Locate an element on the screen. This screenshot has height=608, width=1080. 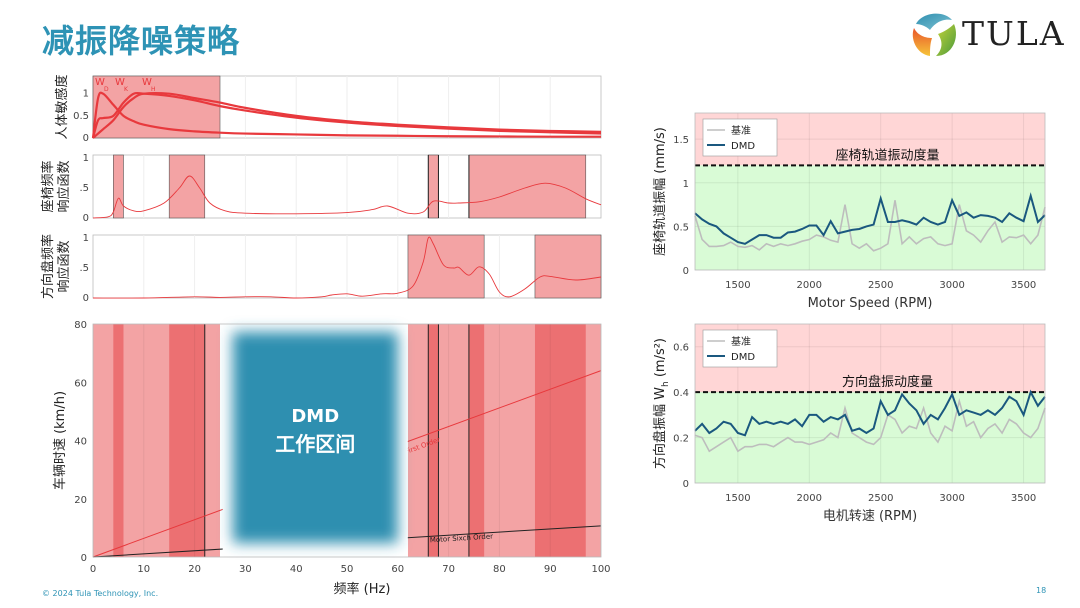
x-axis-label: 电机转速 (RPM) is located at coordinates (870, 516).